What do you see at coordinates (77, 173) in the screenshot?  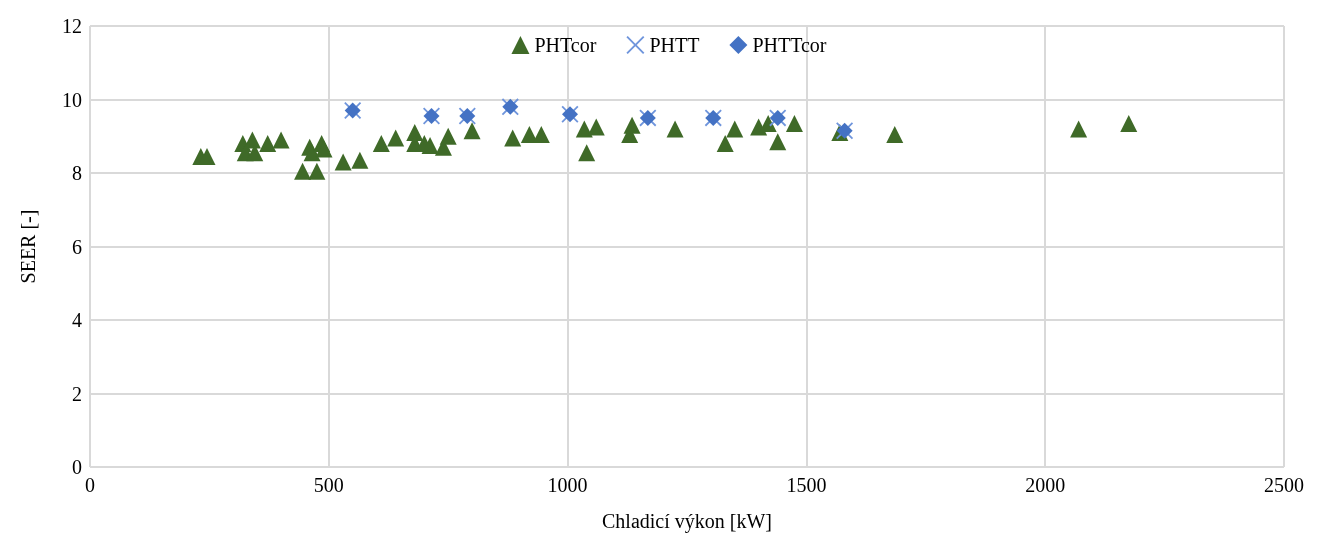 I see `y-tick-label: 8` at bounding box center [77, 173].